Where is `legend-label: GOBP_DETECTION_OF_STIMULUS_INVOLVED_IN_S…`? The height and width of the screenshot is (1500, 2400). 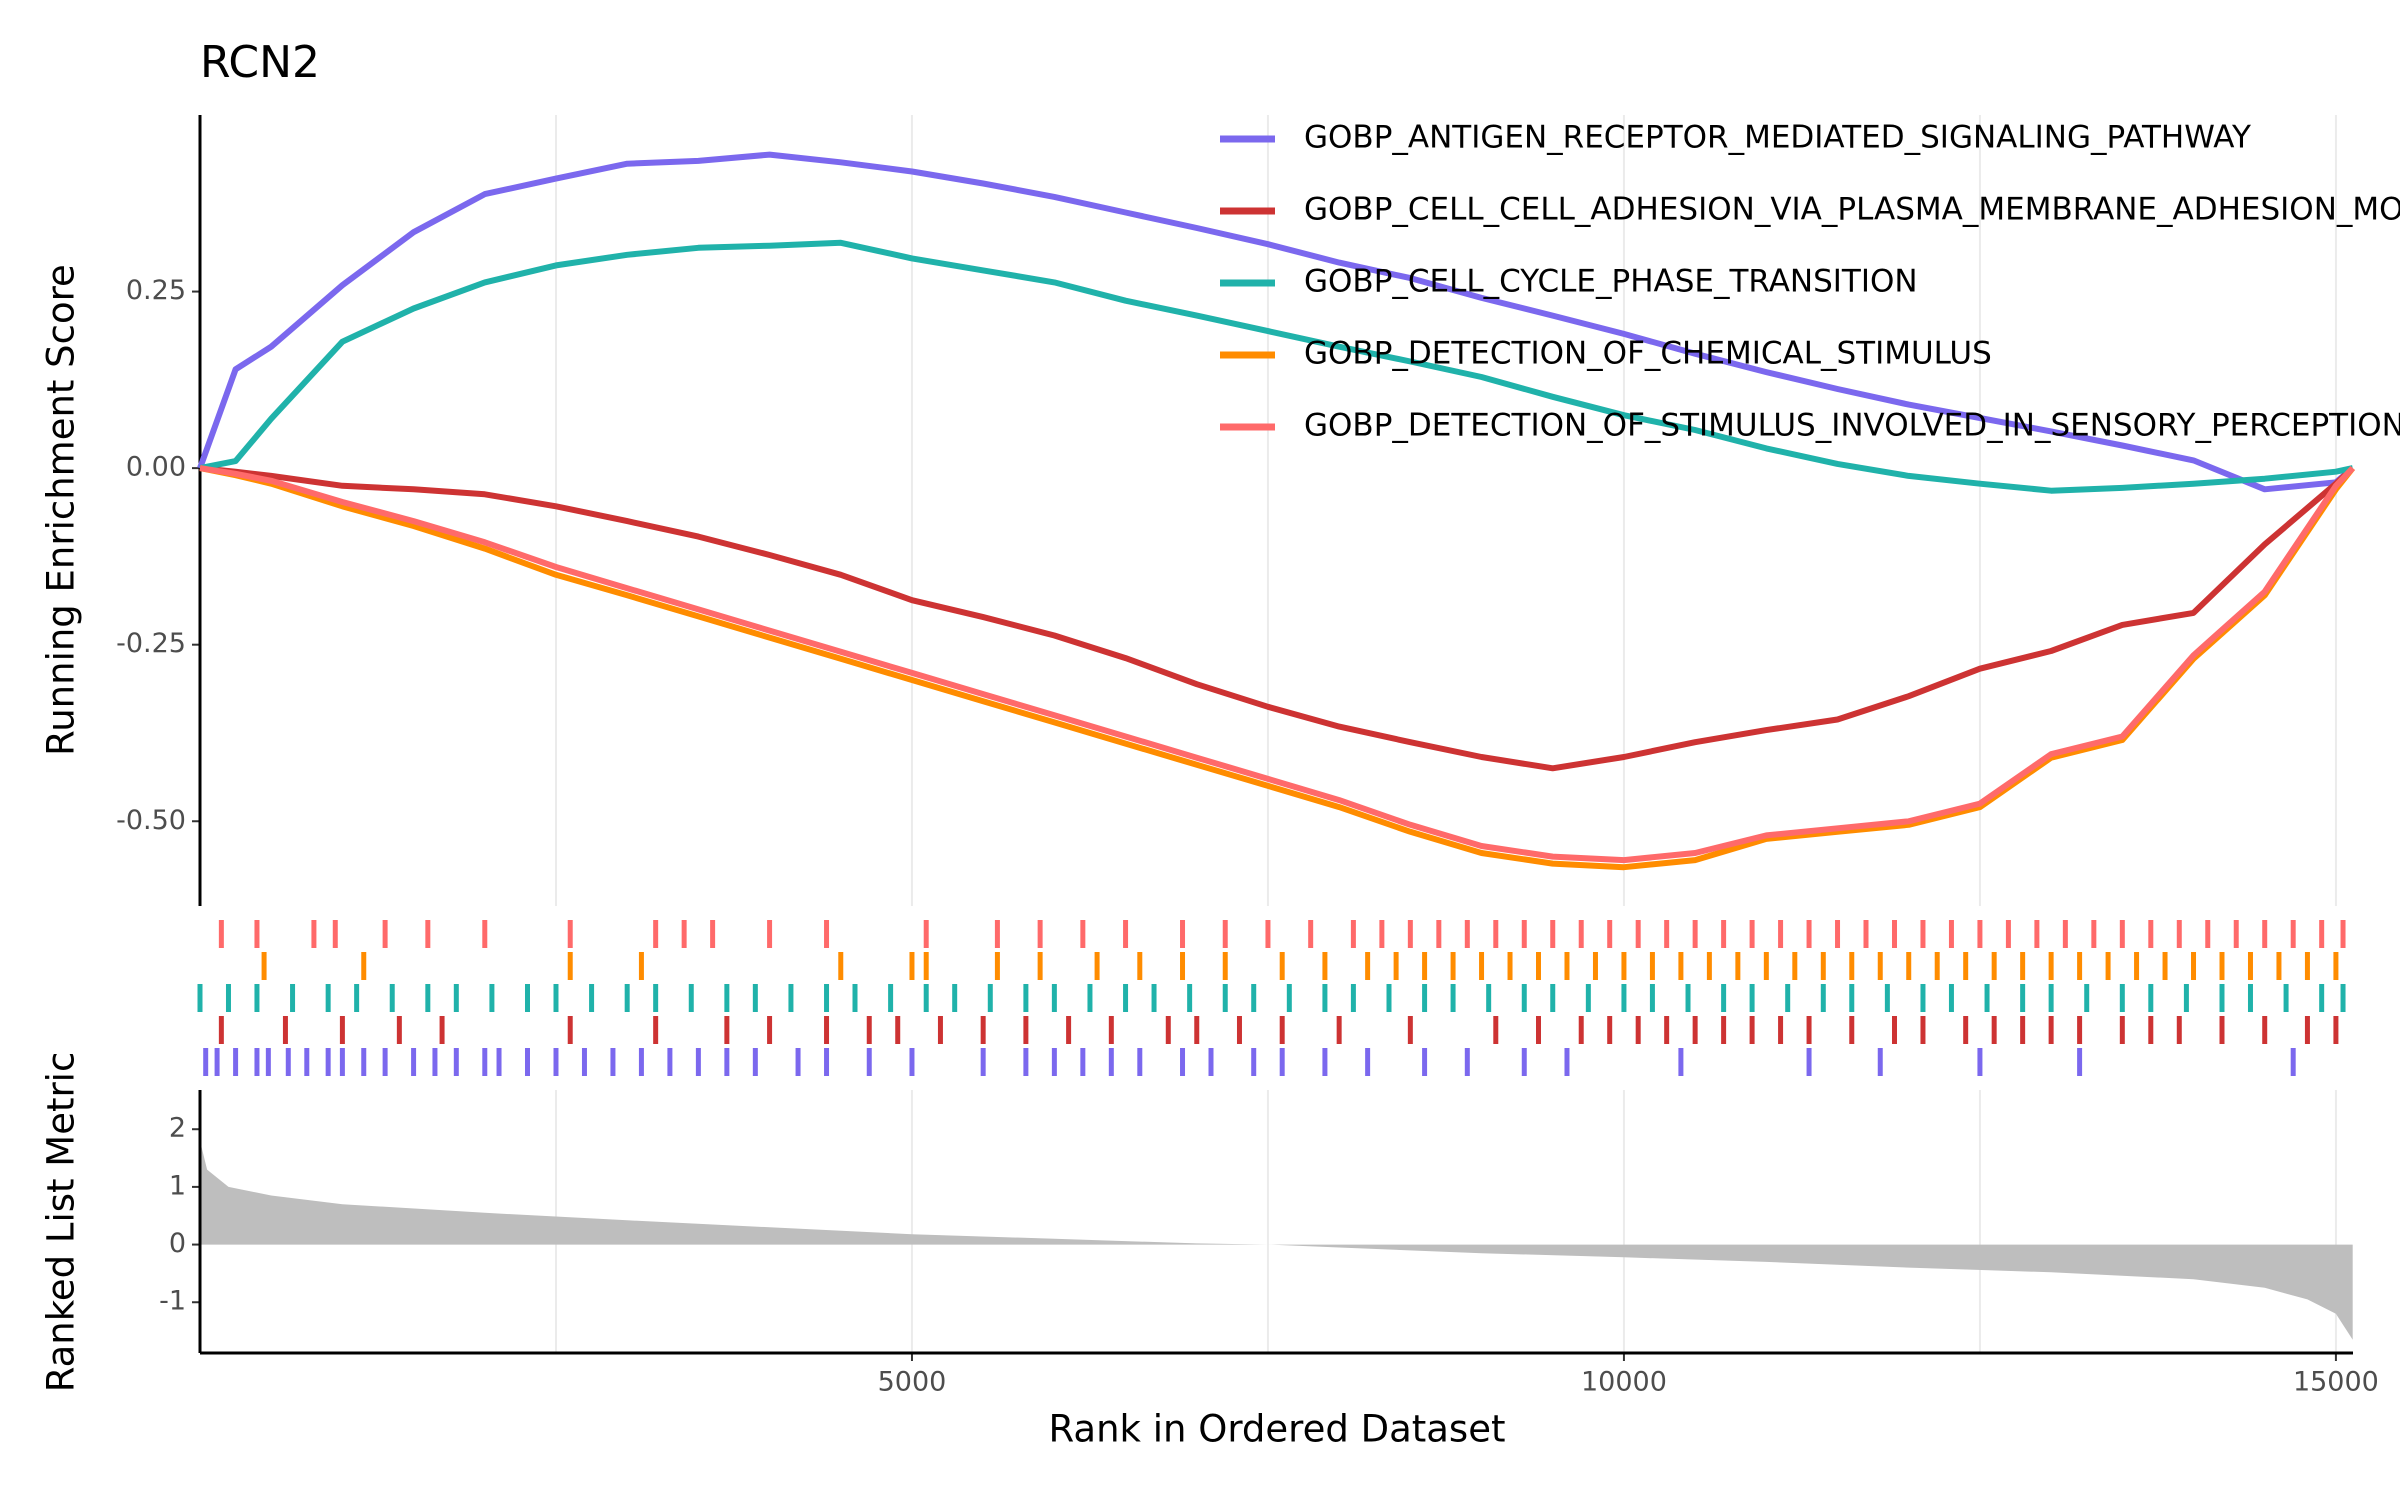
legend-label: GOBP_DETECTION_OF_STIMULUS_INVOLVED_IN_S… is located at coordinates (1852, 426).